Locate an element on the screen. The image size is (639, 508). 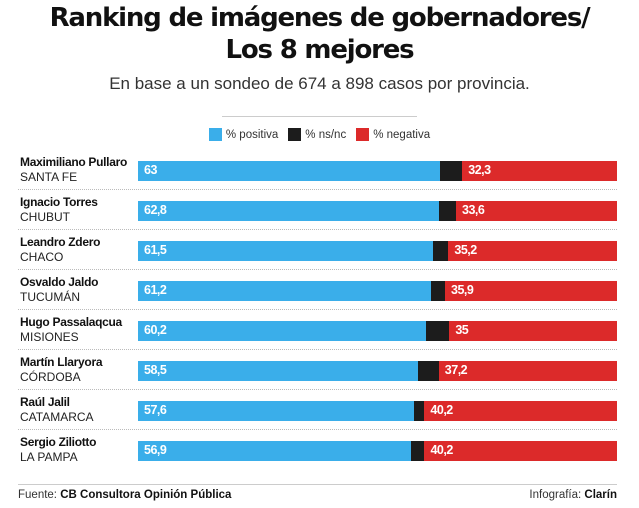
data-label: 61,5 is located at coordinates (155, 250).